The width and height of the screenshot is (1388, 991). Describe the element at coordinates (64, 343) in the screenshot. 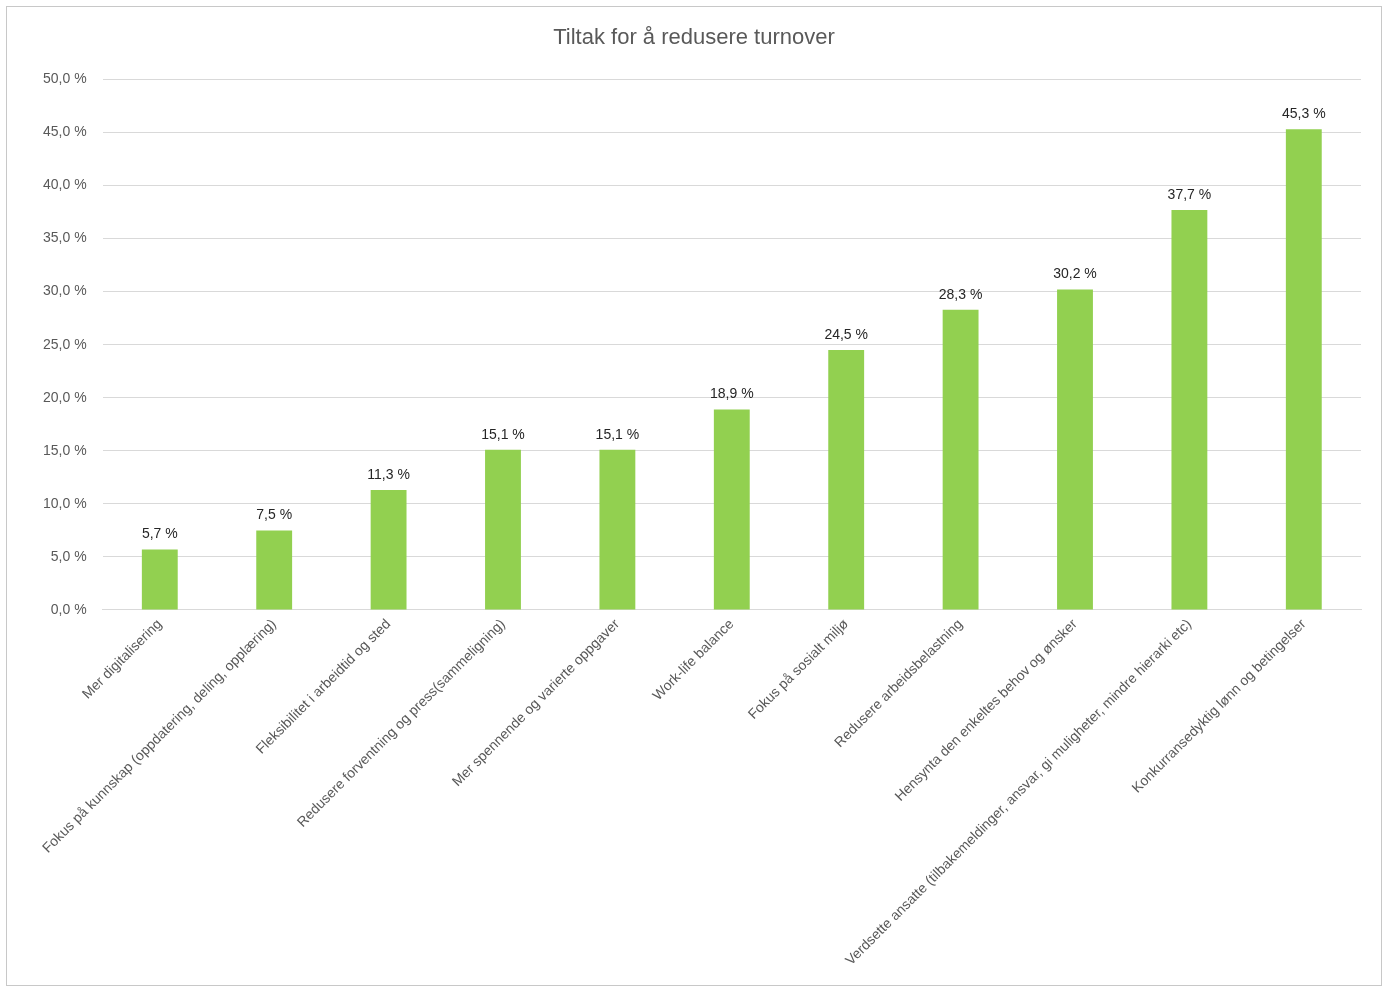

I see `y-tick-label: 25,0 %` at that location.